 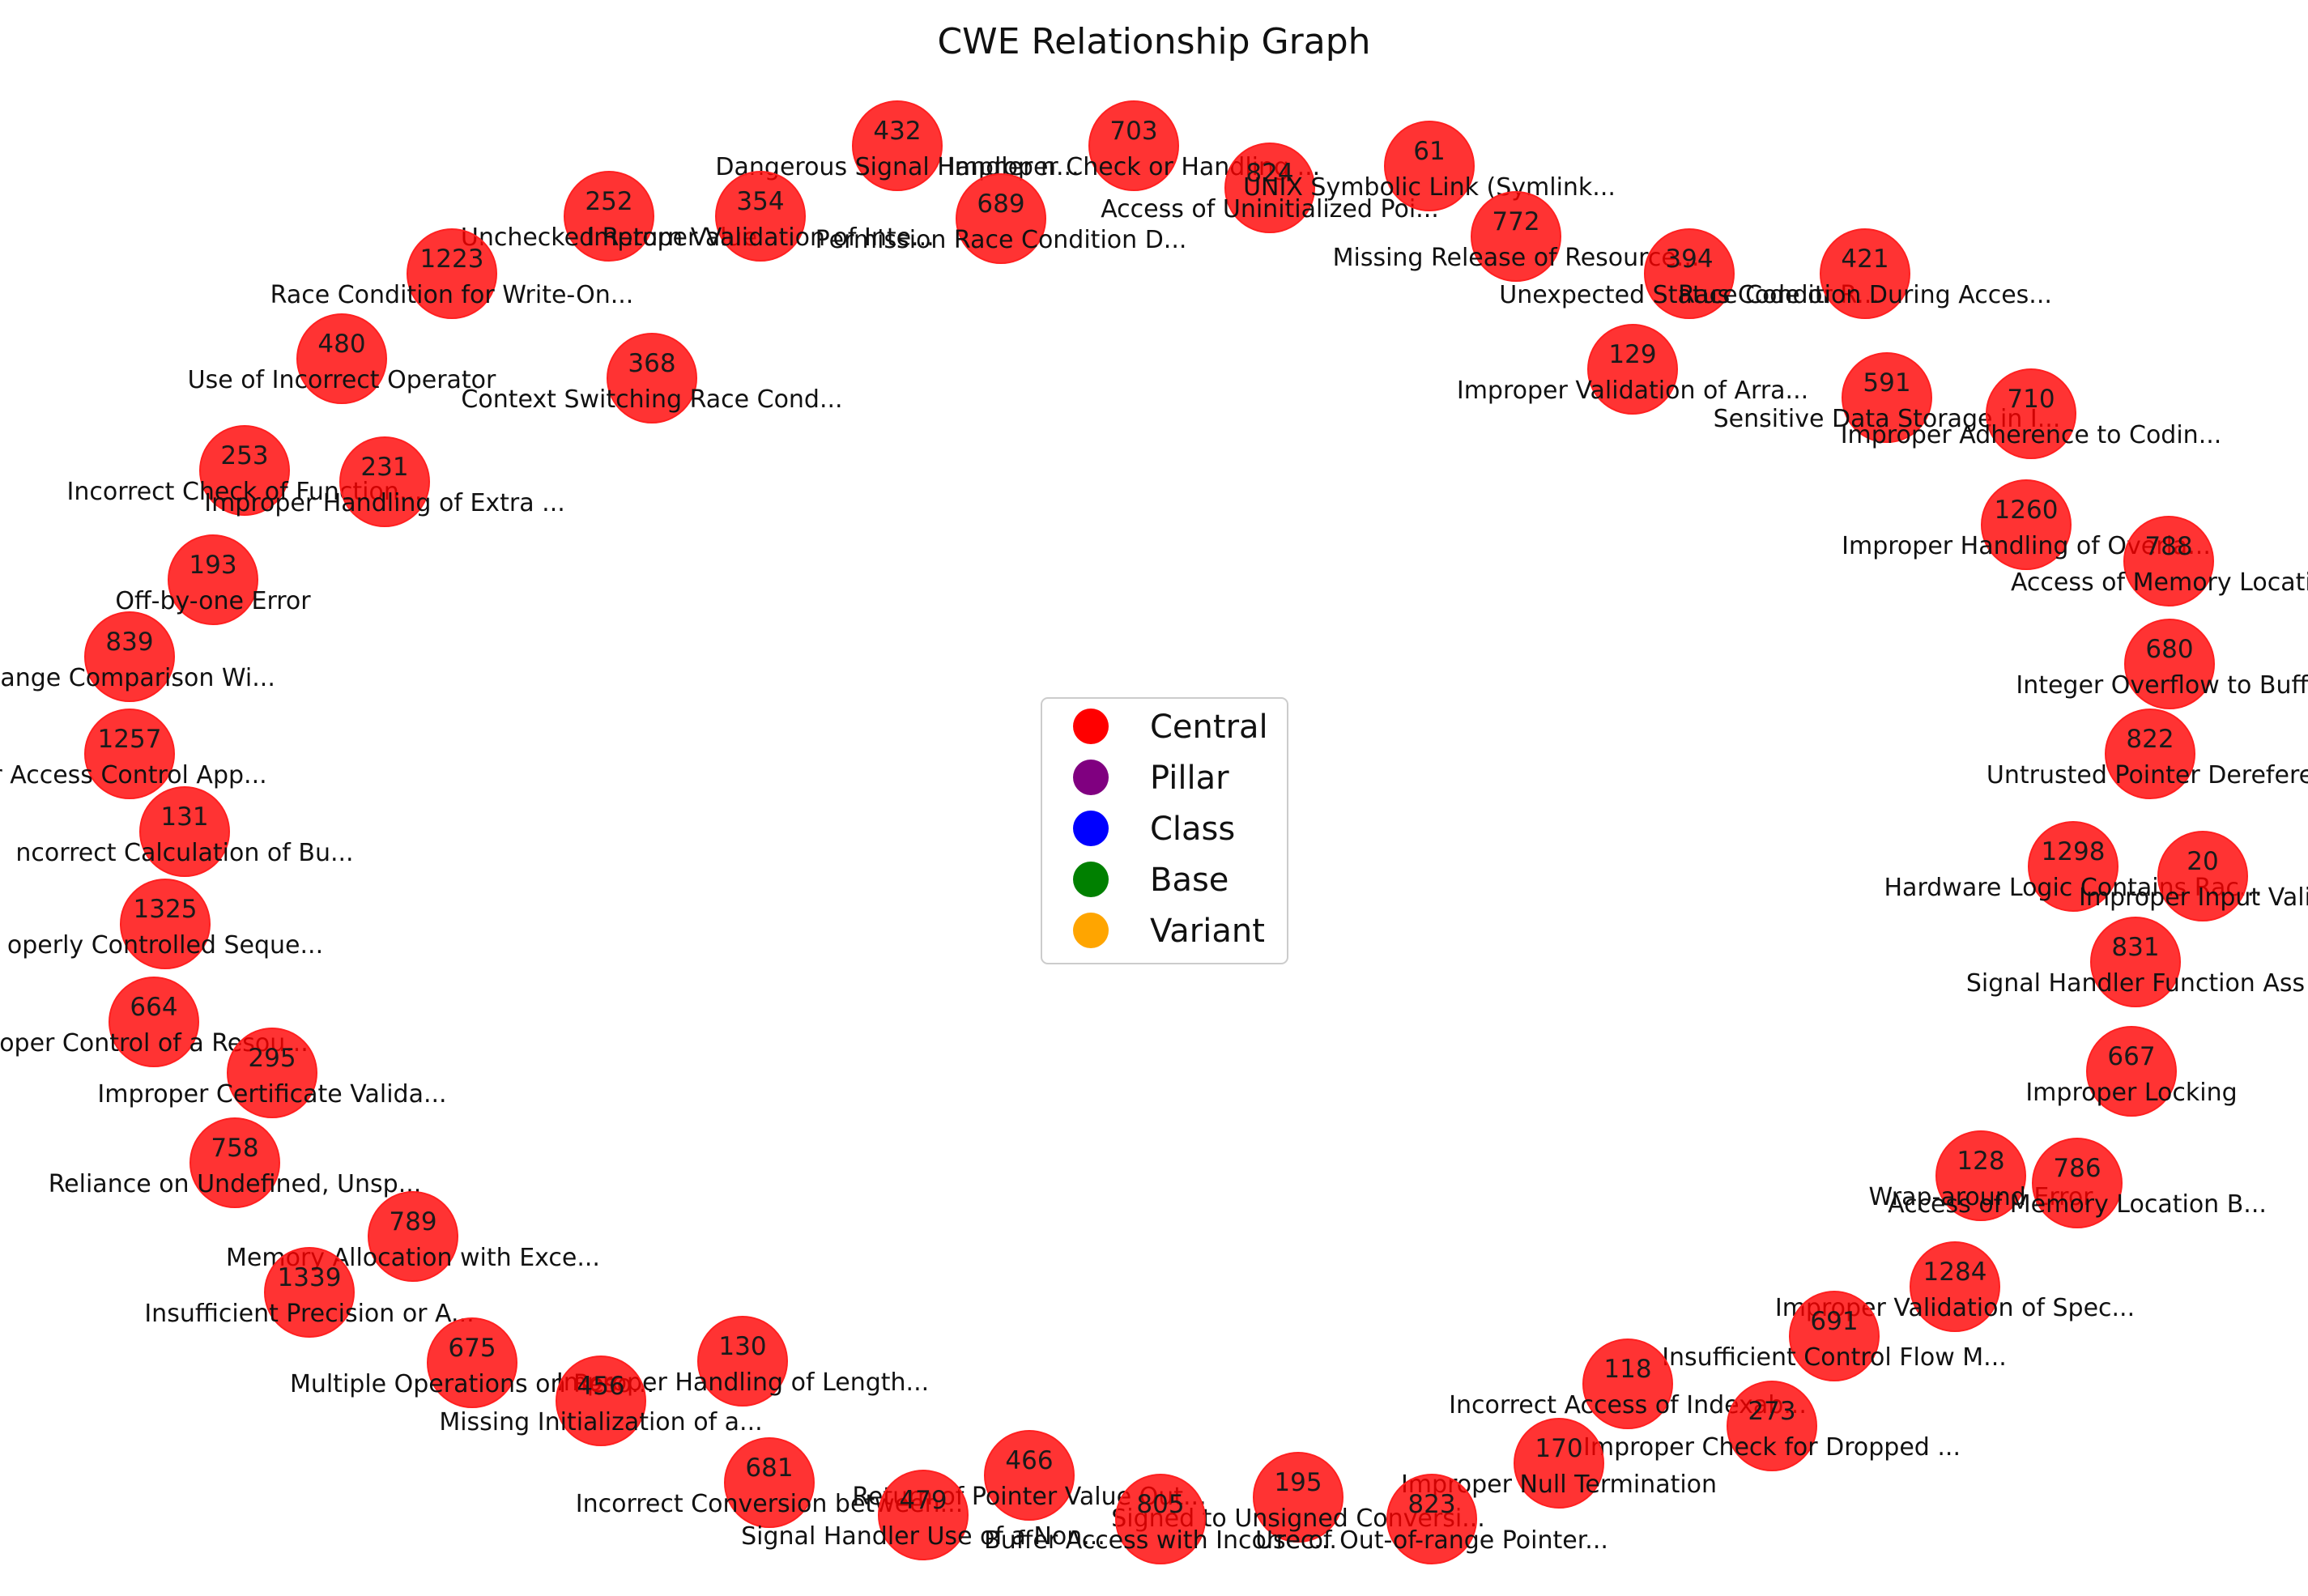 I want to click on graph-node: 193 Off-by-one Error, so click(x=213, y=579).